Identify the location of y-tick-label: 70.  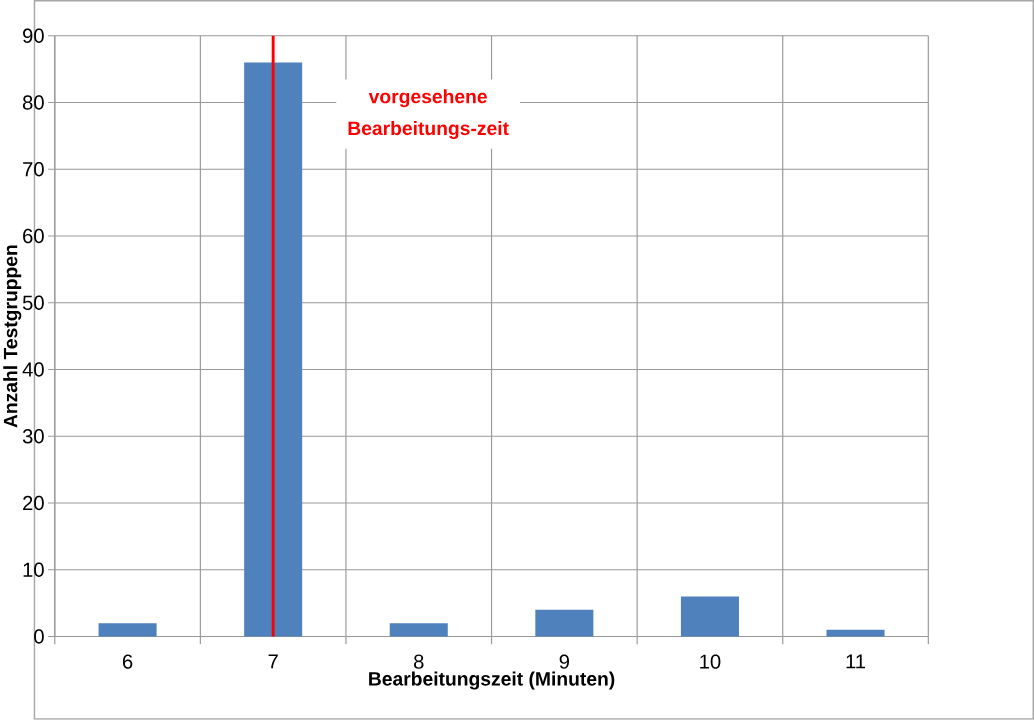
(33, 169).